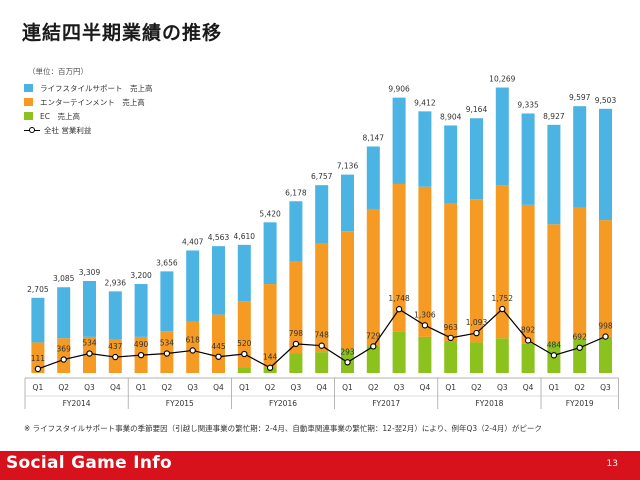 This screenshot has width=640, height=480. Describe the element at coordinates (28, 102) in the screenshot. I see `legend-swatch-entertainment` at that location.